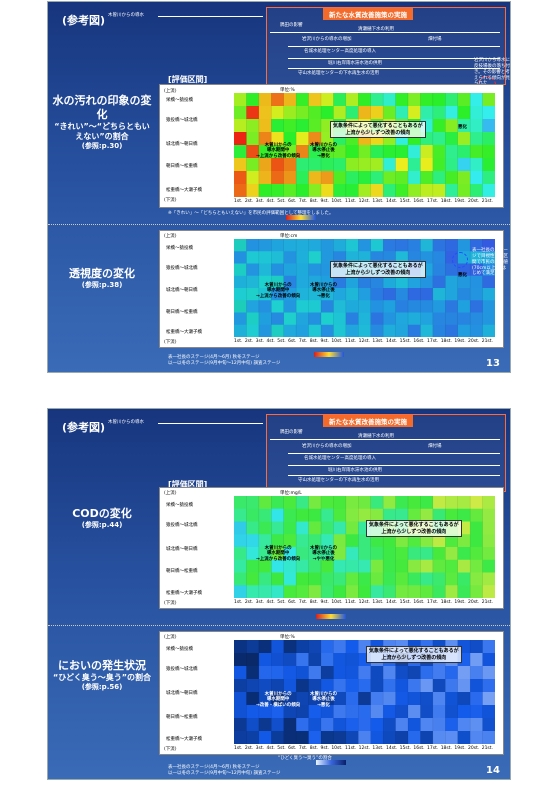 The height and width of the screenshot is (800, 558). Describe the element at coordinates (460, 602) in the screenshot. I see `x-tick-label: 19st.` at that location.